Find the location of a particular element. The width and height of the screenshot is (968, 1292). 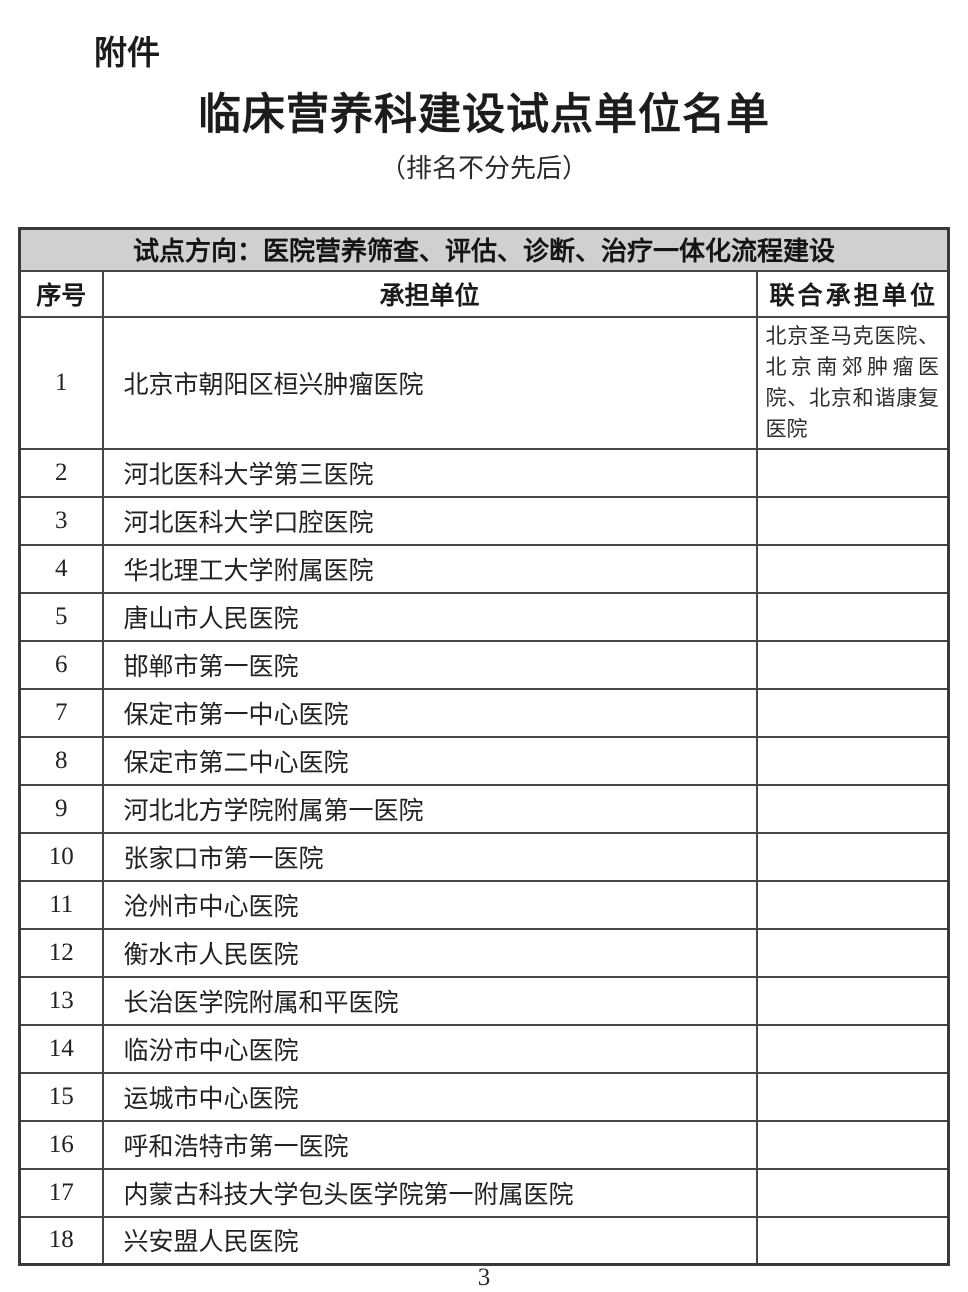

row-joint-units: 北京圣马克医院、北京南郊肿瘤医院、北京和谐康复医院 is located at coordinates (852, 382).